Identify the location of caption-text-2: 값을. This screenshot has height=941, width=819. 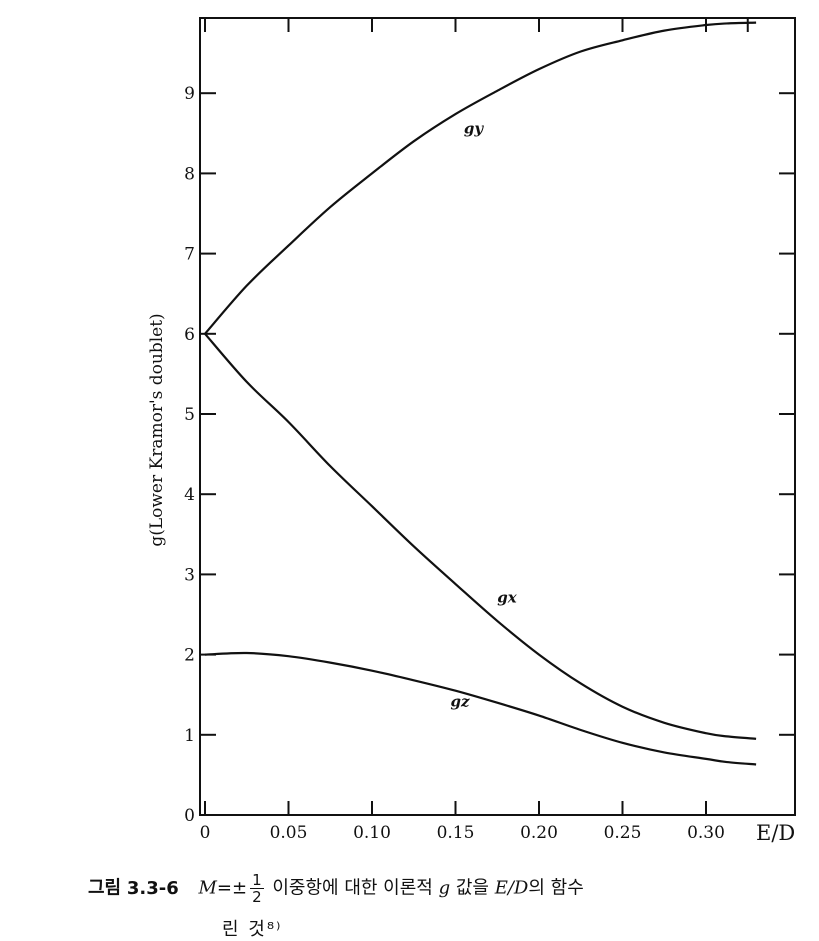
(472, 888).